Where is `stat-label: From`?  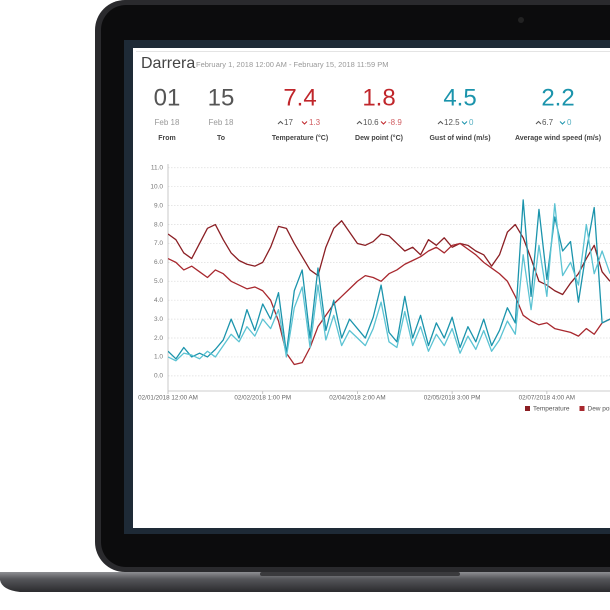 stat-label: From is located at coordinates (167, 138).